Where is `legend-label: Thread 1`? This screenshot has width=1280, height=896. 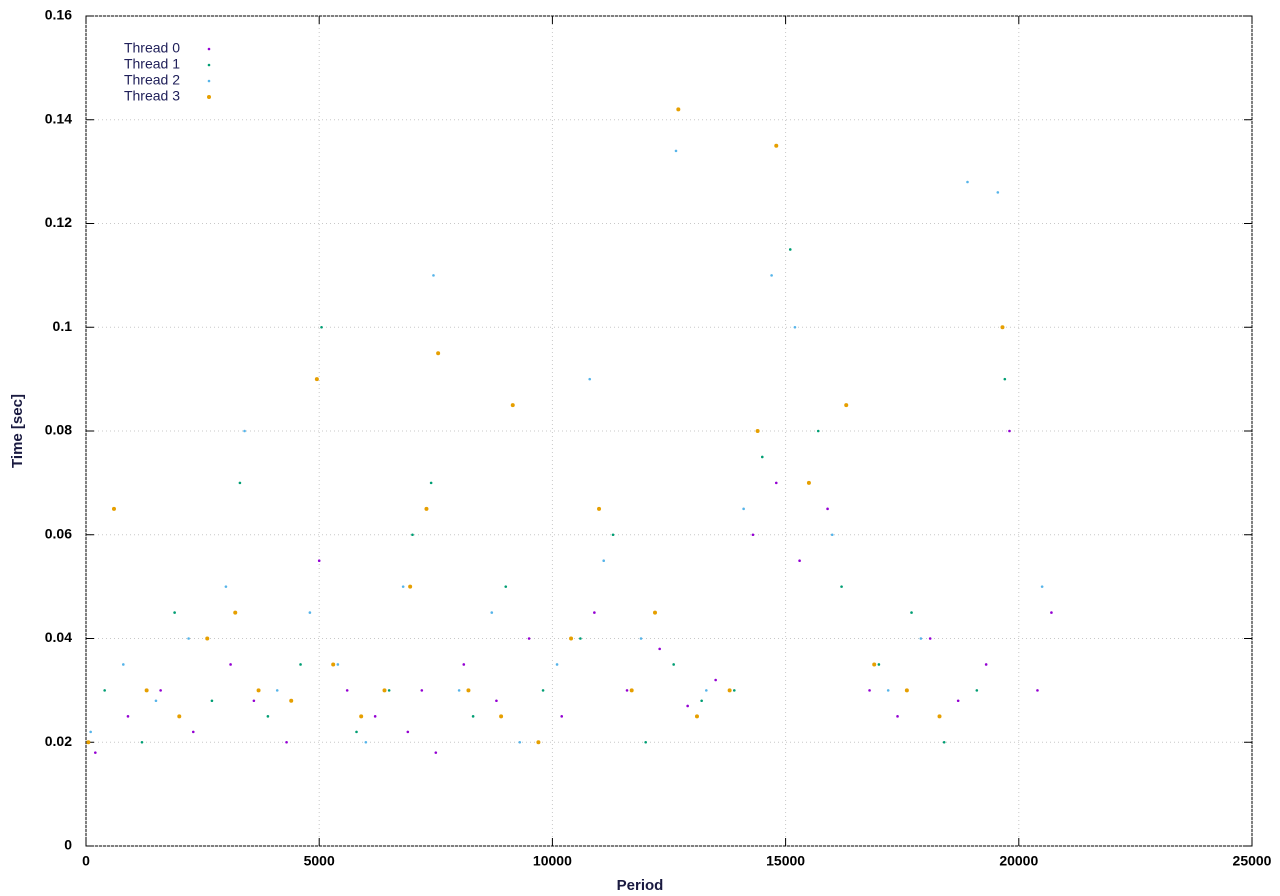 legend-label: Thread 1 is located at coordinates (152, 64).